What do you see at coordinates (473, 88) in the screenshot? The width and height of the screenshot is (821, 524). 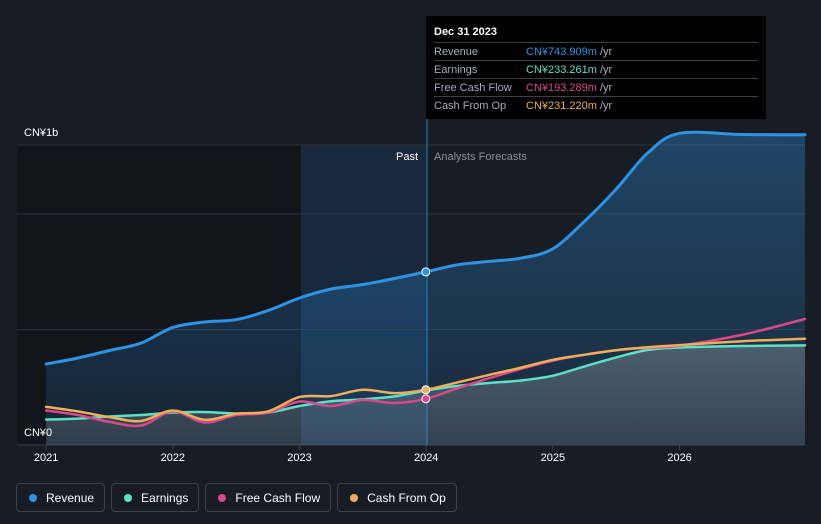 I see `tooltip-fcf-label: Free Cash Flow` at bounding box center [473, 88].